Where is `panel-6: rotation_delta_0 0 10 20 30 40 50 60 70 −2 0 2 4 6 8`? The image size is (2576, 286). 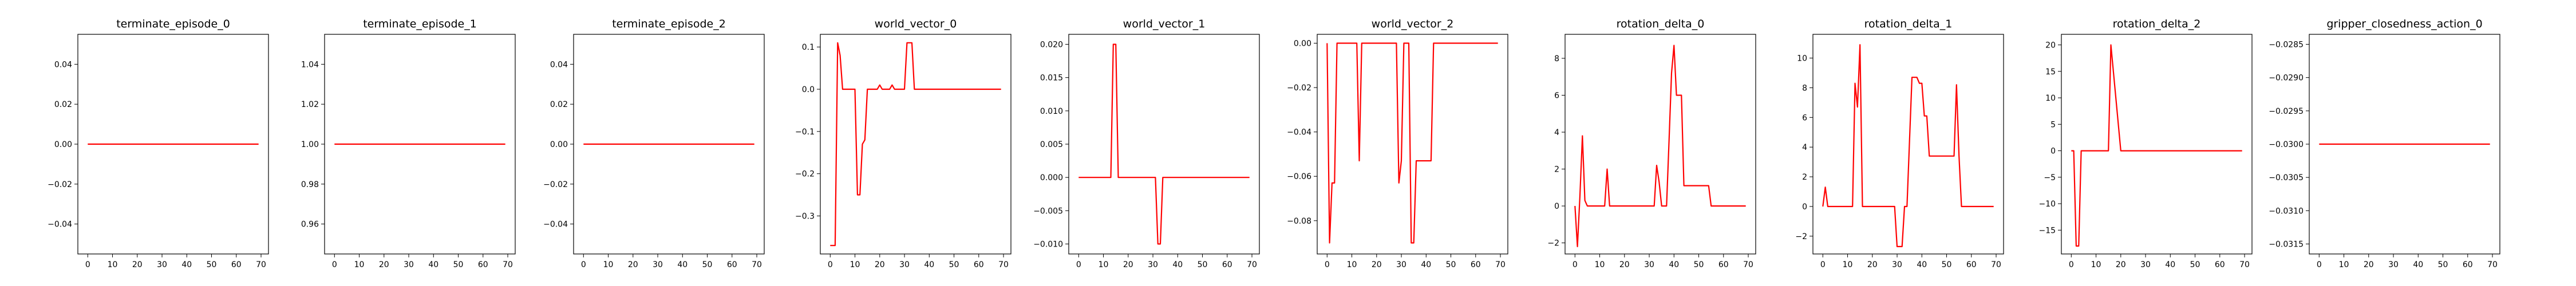
panel-6: rotation_delta_0 0 10 20 30 40 50 60 70 −2 0 2 4 6 8 is located at coordinates (1651, 143).